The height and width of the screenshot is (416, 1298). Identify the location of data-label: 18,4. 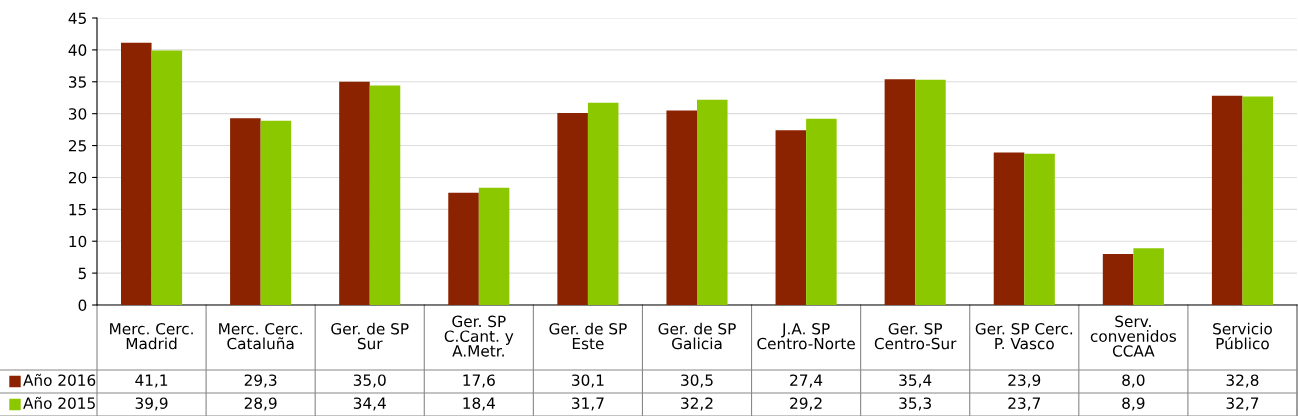
(479, 404).